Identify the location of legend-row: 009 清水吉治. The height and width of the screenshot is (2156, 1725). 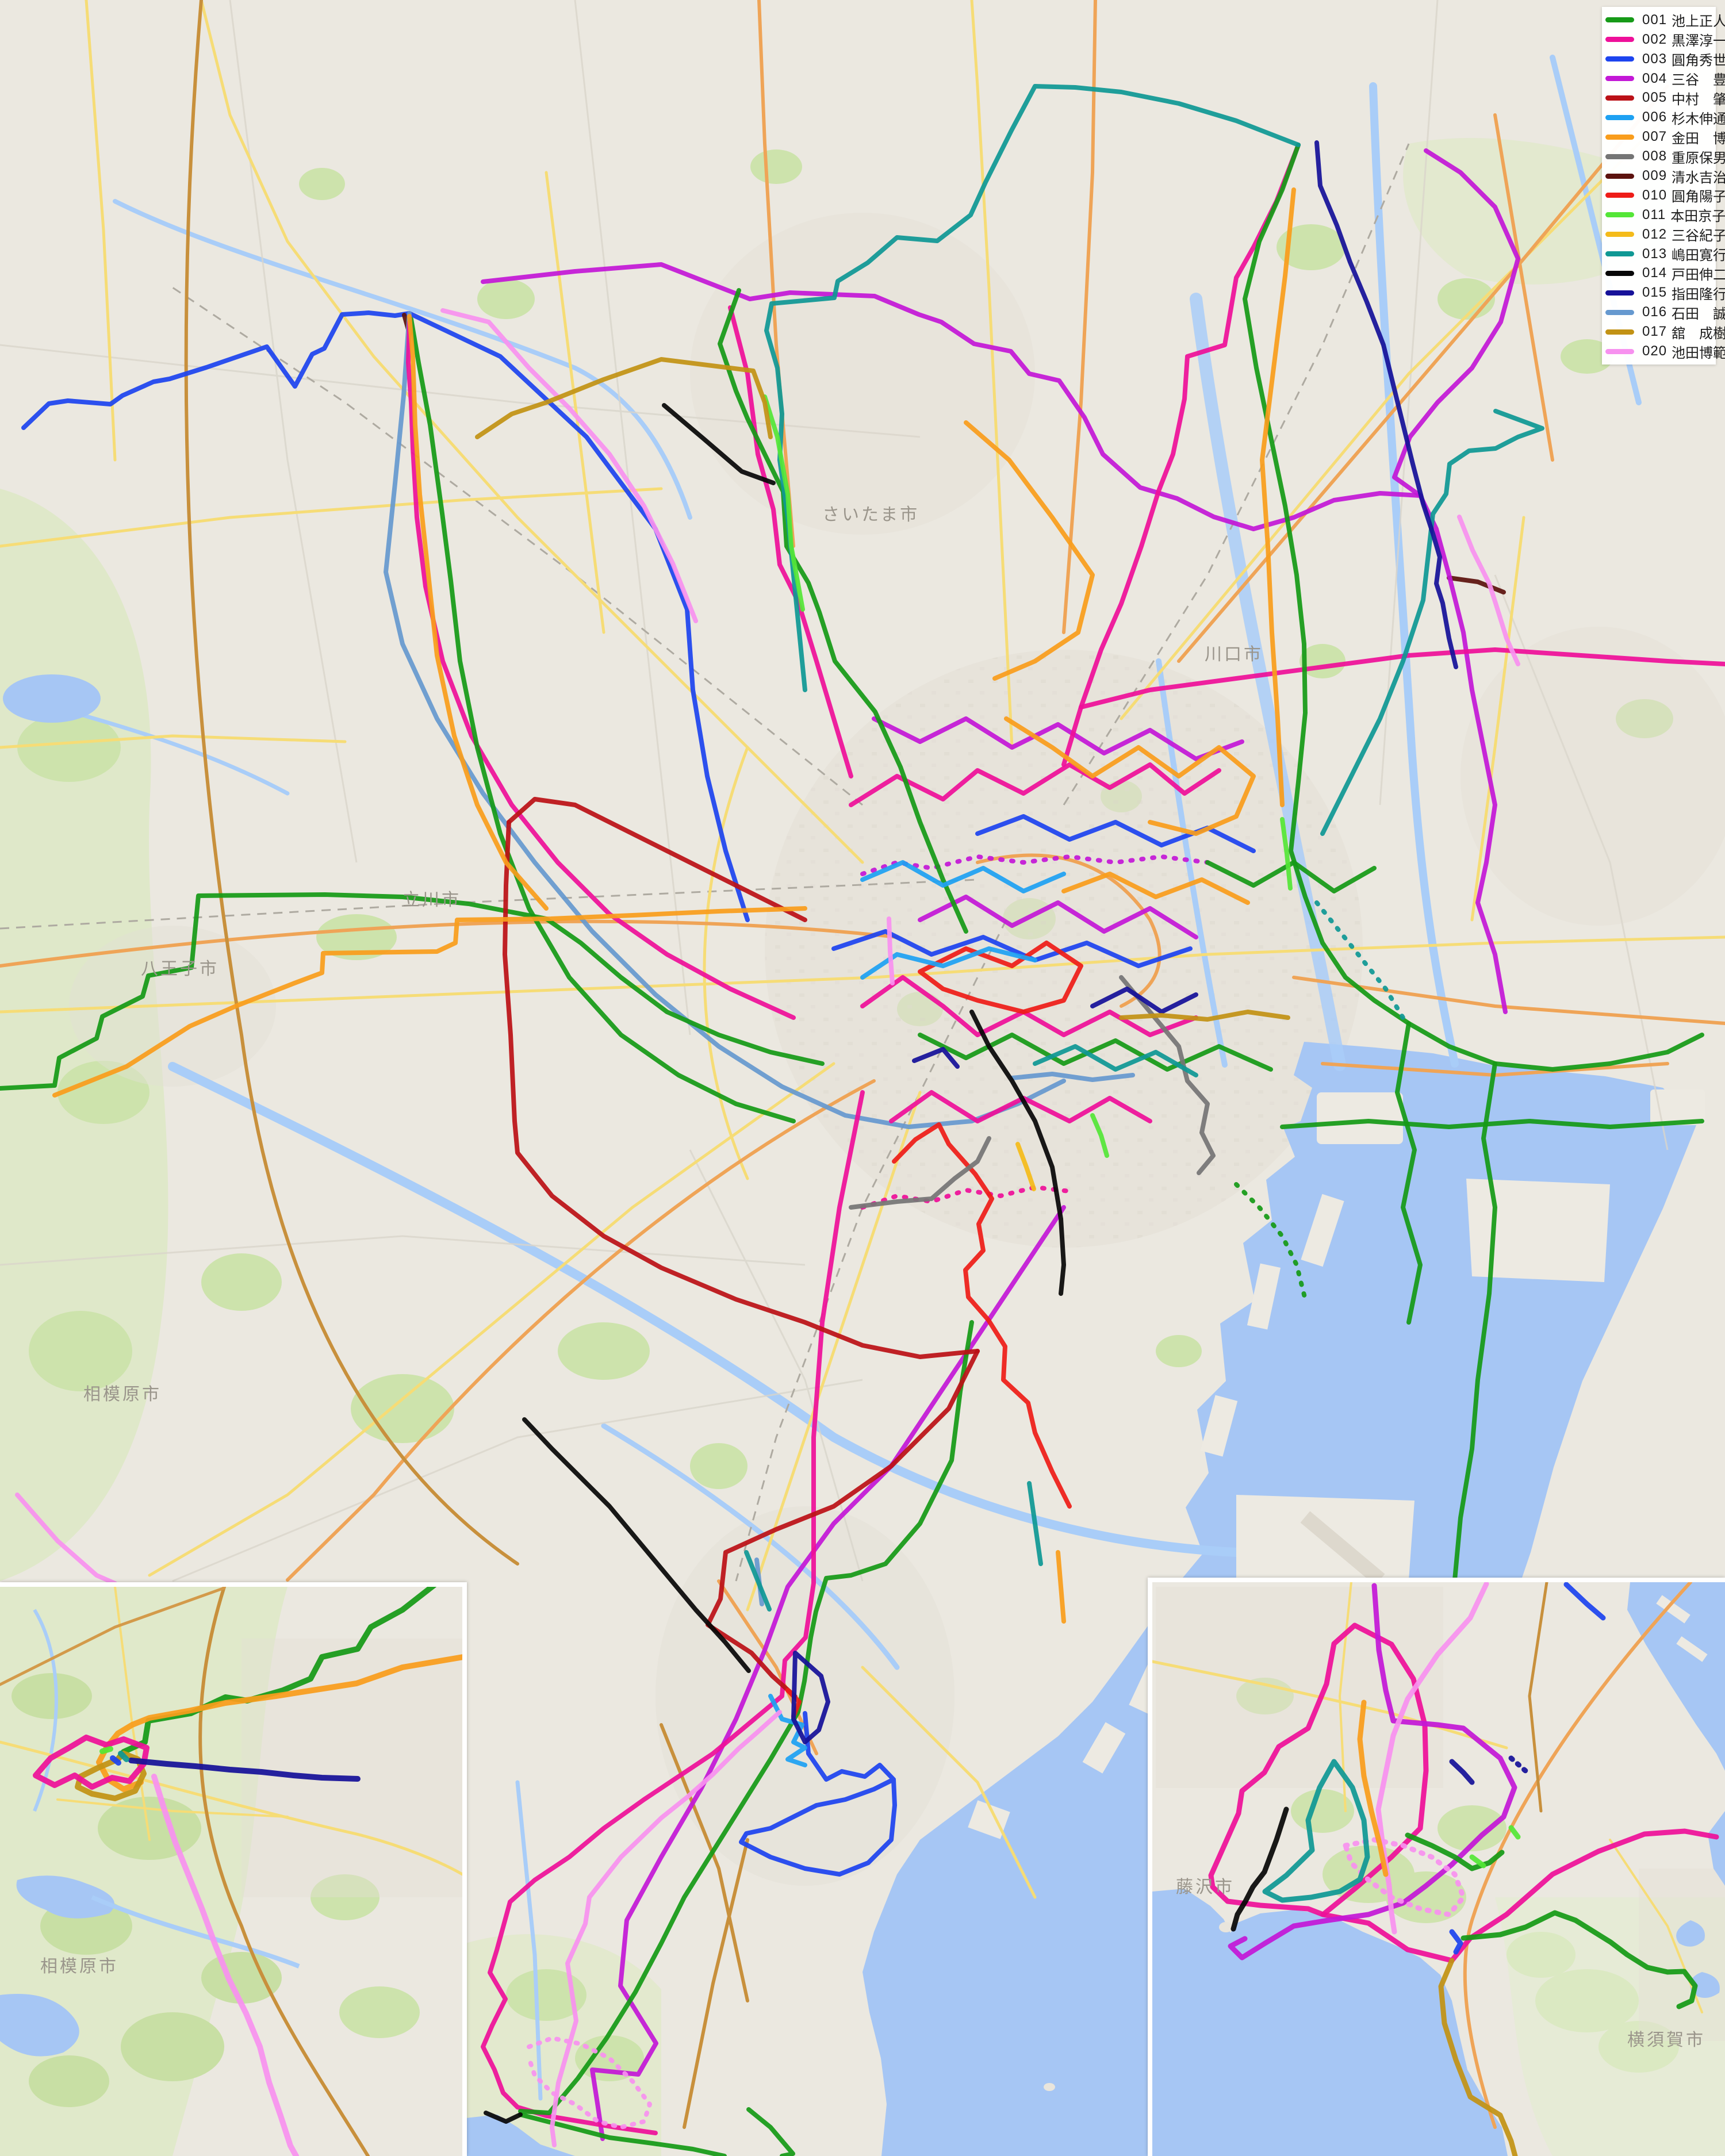
(1664, 176).